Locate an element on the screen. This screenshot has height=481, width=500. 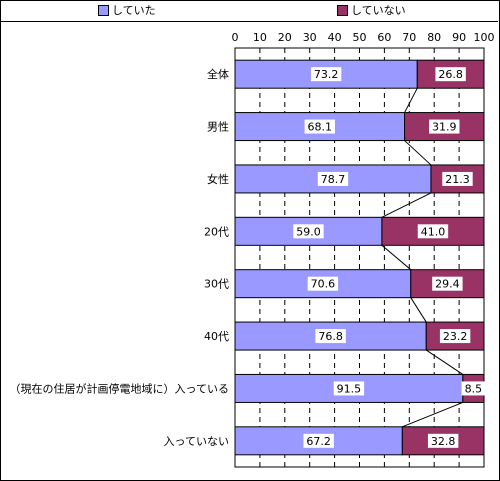
x-tick-label: 0 is located at coordinates (235, 37).